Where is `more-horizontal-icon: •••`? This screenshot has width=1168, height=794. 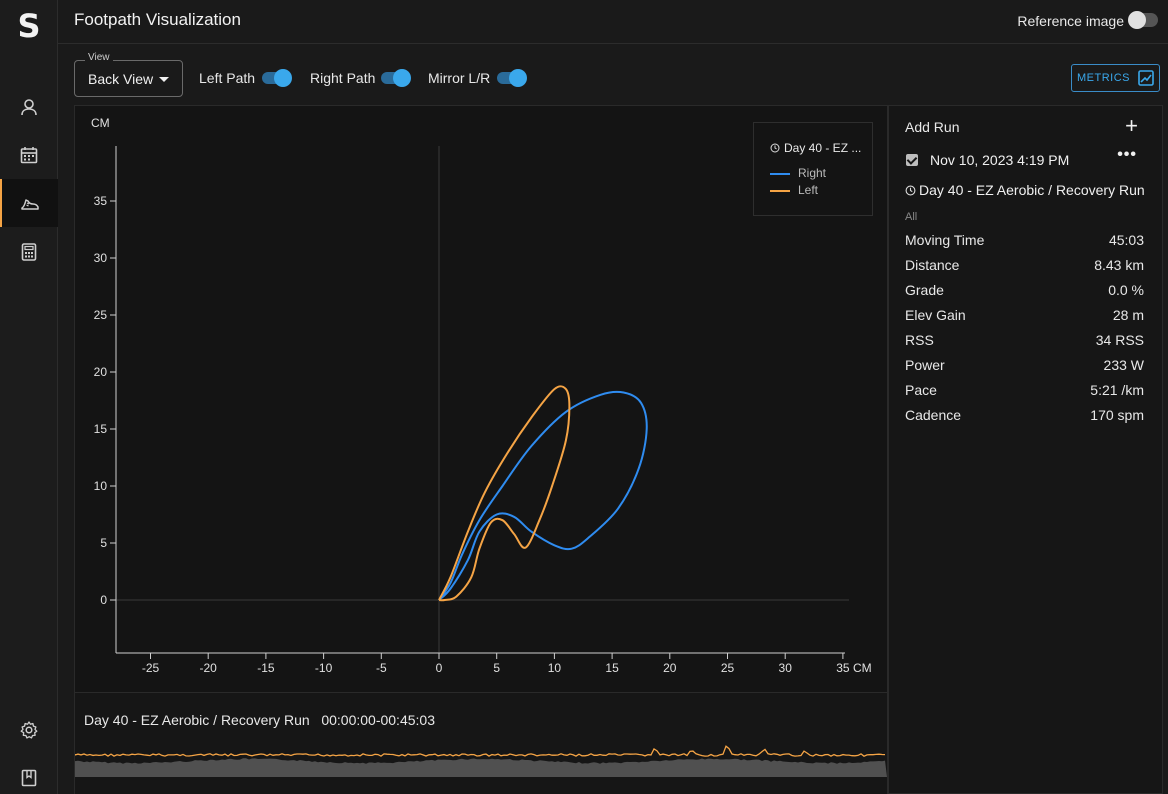 more-horizontal-icon: ••• is located at coordinates (1127, 154).